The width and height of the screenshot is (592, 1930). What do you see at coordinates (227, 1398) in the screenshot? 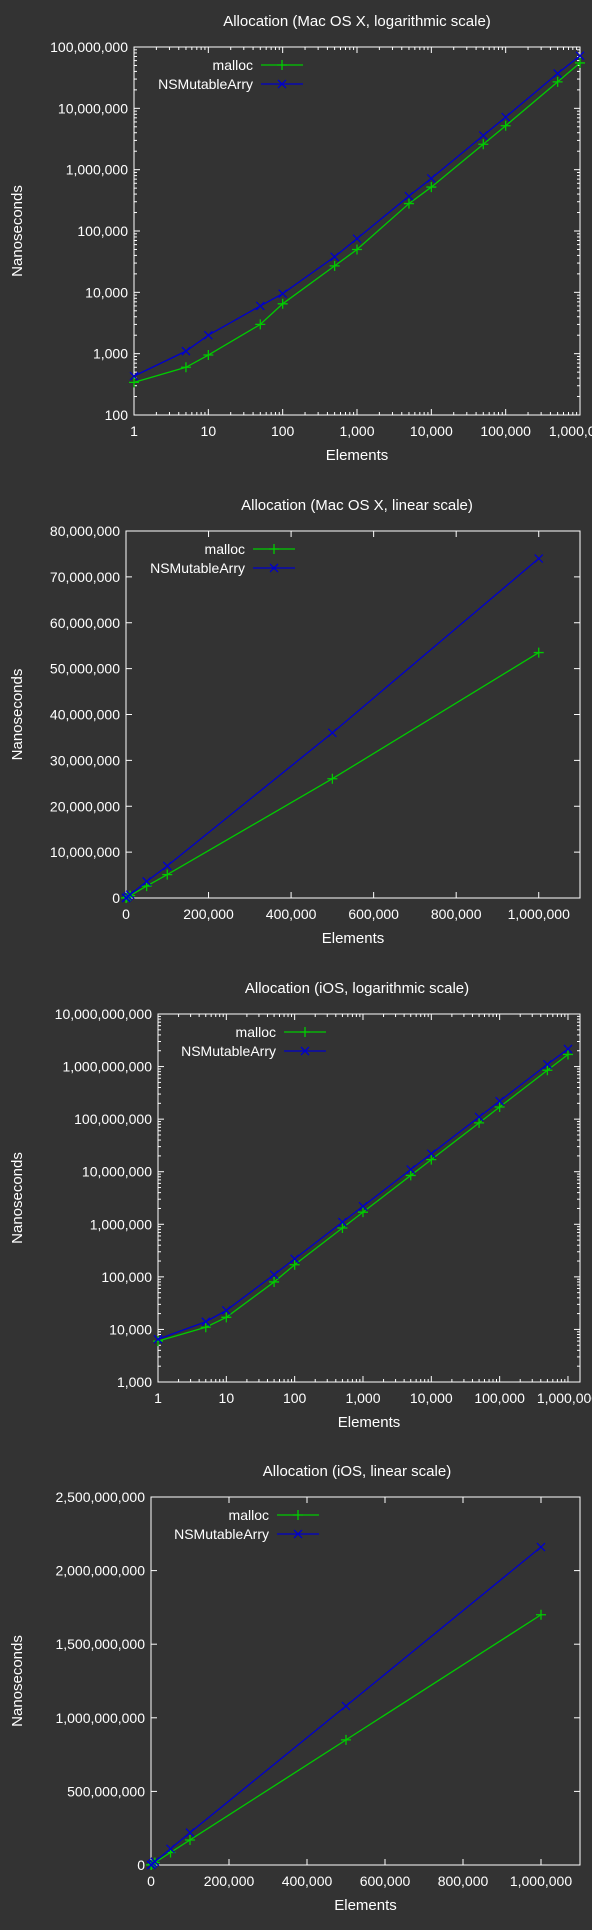
I see `x-tick-label: 10` at bounding box center [227, 1398].